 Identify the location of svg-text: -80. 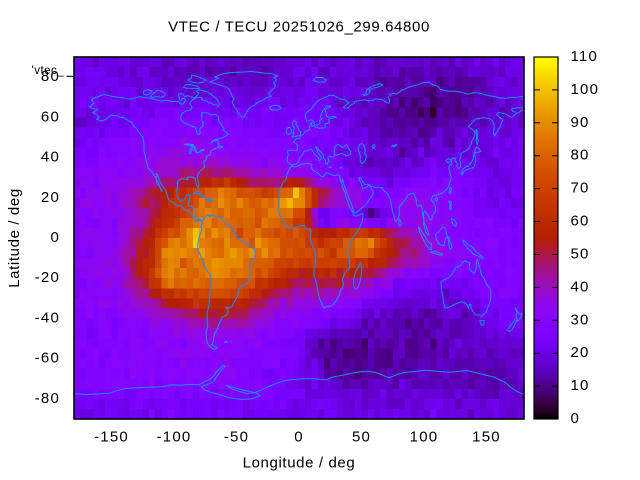
(47, 398).